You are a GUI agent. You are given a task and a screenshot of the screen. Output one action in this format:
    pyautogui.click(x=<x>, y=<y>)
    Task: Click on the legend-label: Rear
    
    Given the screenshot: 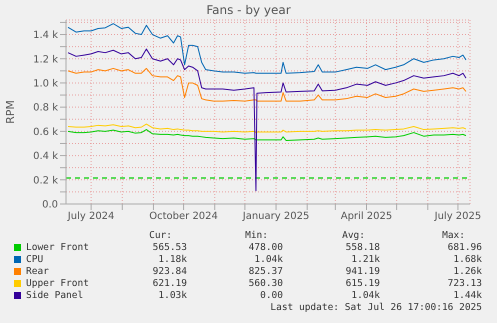 What is the action you would take?
    pyautogui.click(x=37, y=271)
    